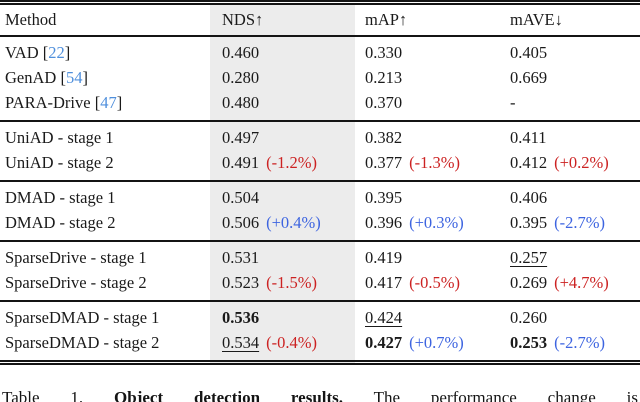  Describe the element at coordinates (293, 197) in the screenshot. I see `nds-cell: 0.504` at that location.